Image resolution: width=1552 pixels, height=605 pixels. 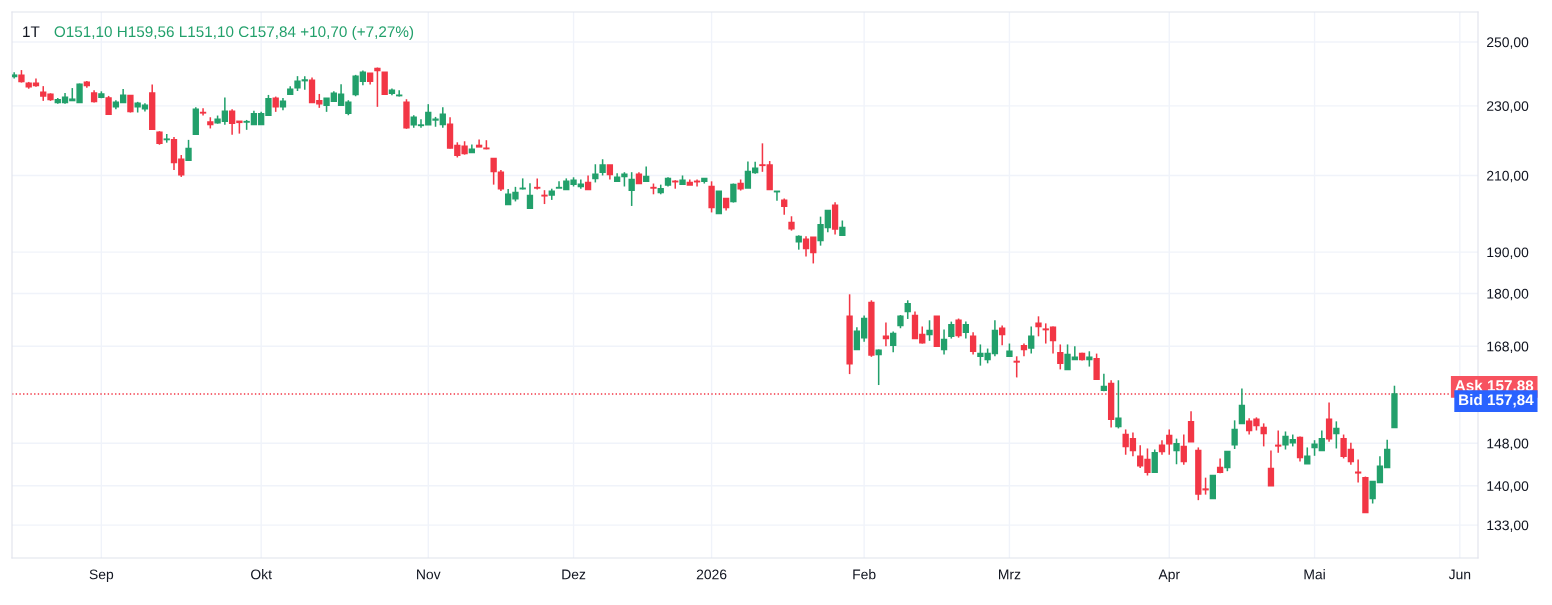 I want to click on y-tick-label: 250,00, so click(x=1508, y=43).